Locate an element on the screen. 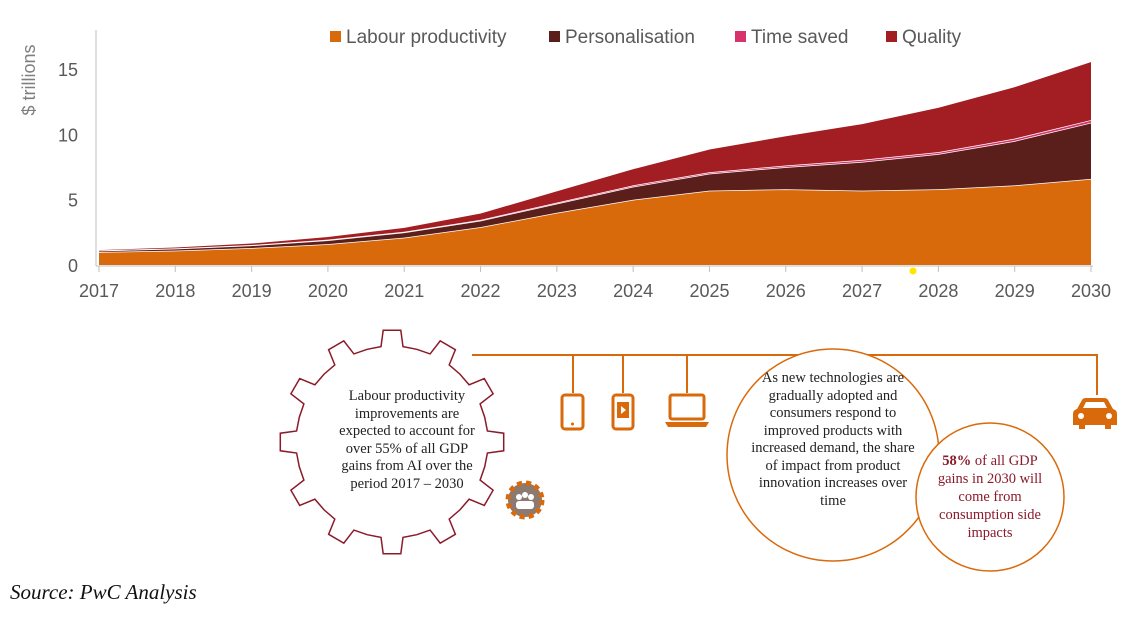 This screenshot has height=620, width=1145. legend-label: Quality is located at coordinates (932, 37).